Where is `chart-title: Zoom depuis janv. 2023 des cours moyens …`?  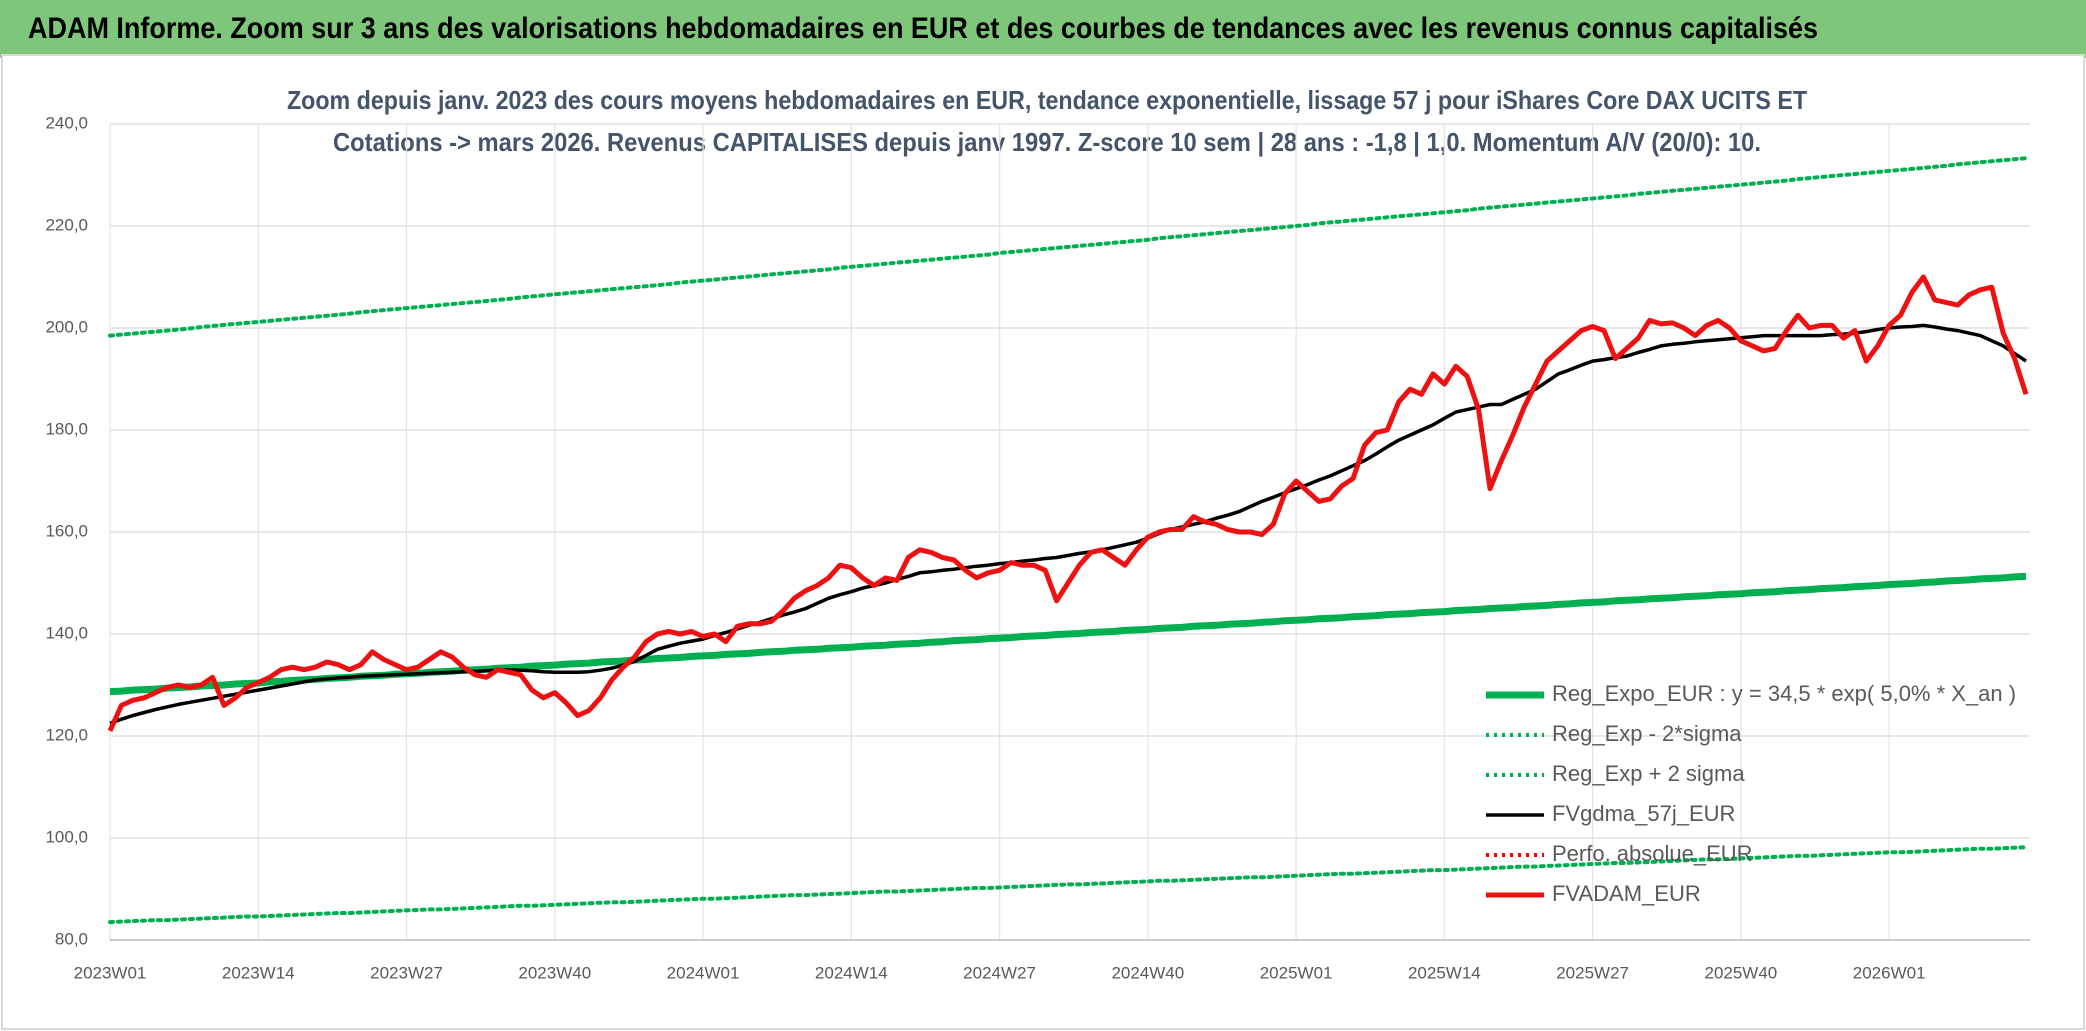
chart-title: Zoom depuis janv. 2023 des cours moyens … is located at coordinates (1047, 100).